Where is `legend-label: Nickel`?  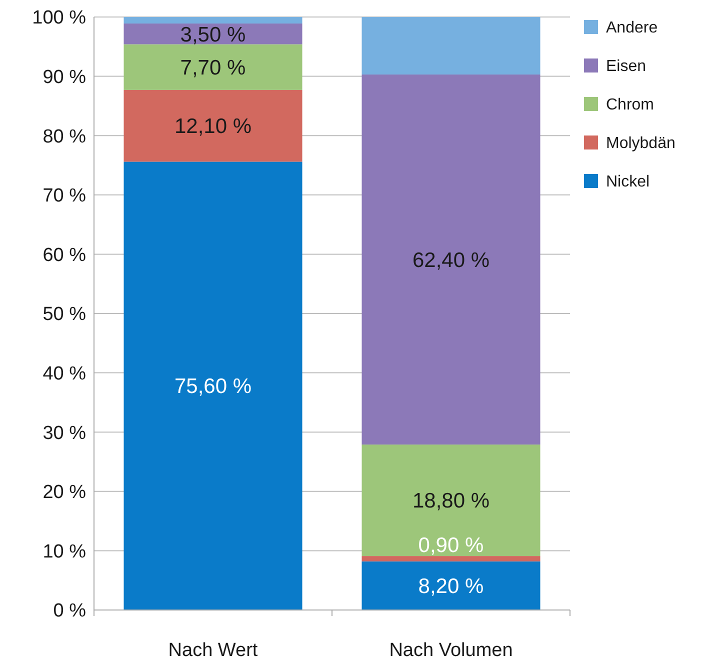
legend-label: Nickel is located at coordinates (628, 182).